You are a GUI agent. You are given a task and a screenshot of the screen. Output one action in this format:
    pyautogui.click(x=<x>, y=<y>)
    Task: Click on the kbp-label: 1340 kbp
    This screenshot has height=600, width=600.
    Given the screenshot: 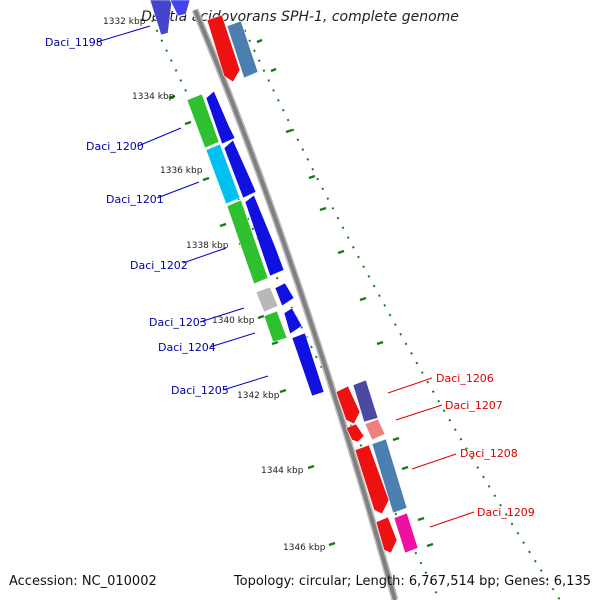 What is the action you would take?
    pyautogui.click(x=233, y=321)
    